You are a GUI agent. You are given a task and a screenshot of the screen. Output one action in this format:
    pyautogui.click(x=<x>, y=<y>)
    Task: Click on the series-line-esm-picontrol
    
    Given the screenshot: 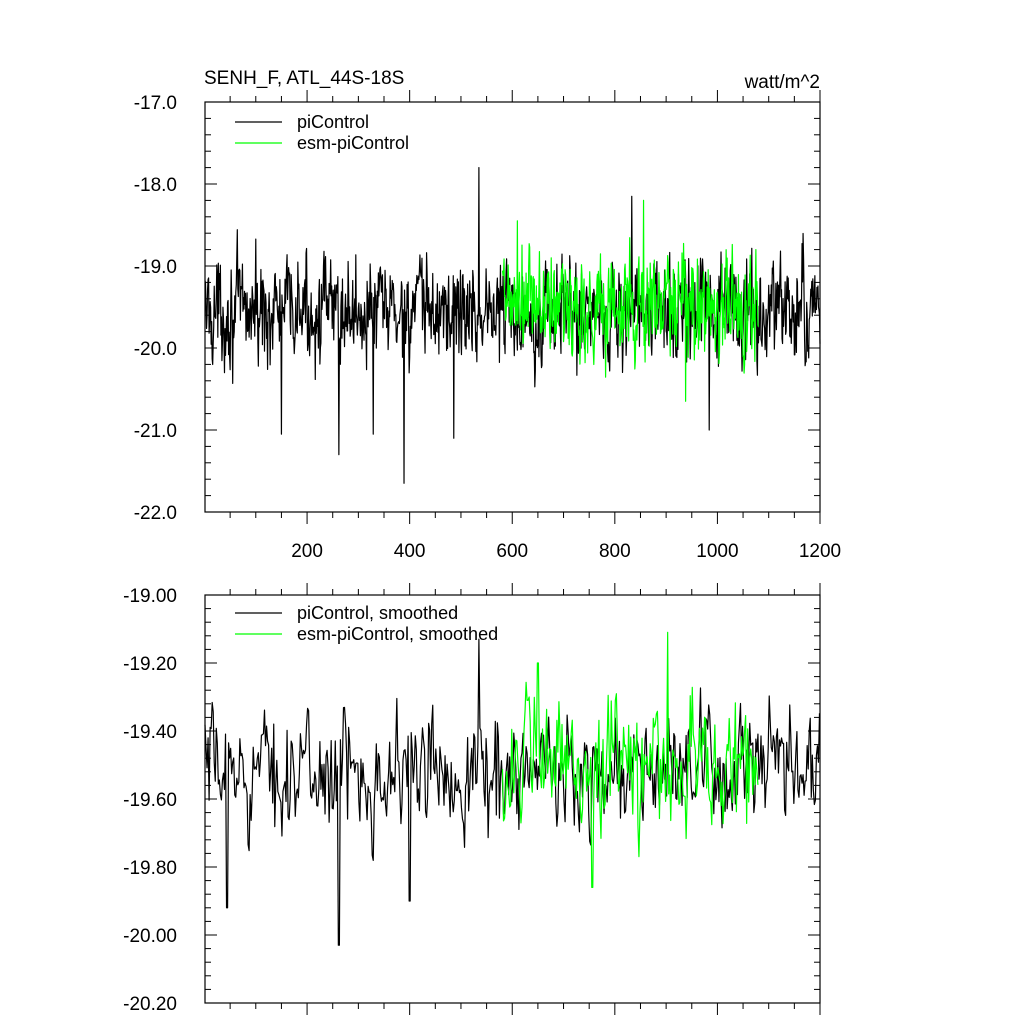 What is the action you would take?
    pyautogui.click(x=630, y=300)
    